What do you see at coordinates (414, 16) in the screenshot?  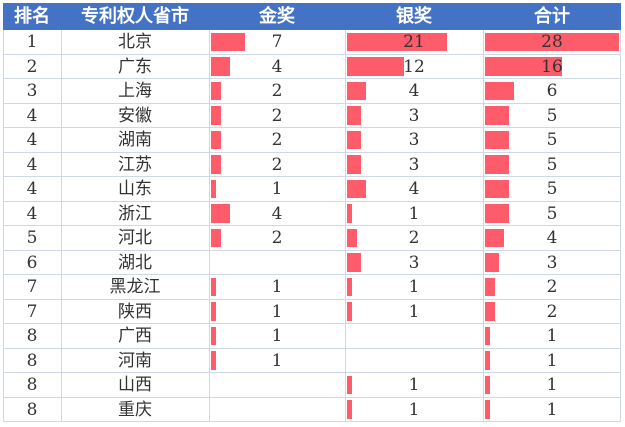 I see `header-silver: 银奖` at bounding box center [414, 16].